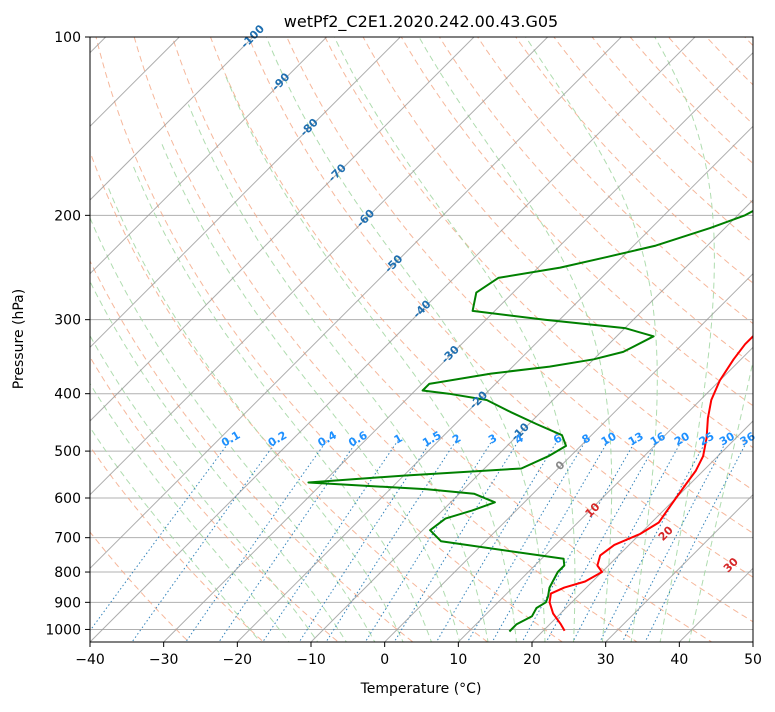 This screenshot has width=775, height=712. Describe the element at coordinates (164, 660) in the screenshot. I see `x-tick-label: −30` at that location.